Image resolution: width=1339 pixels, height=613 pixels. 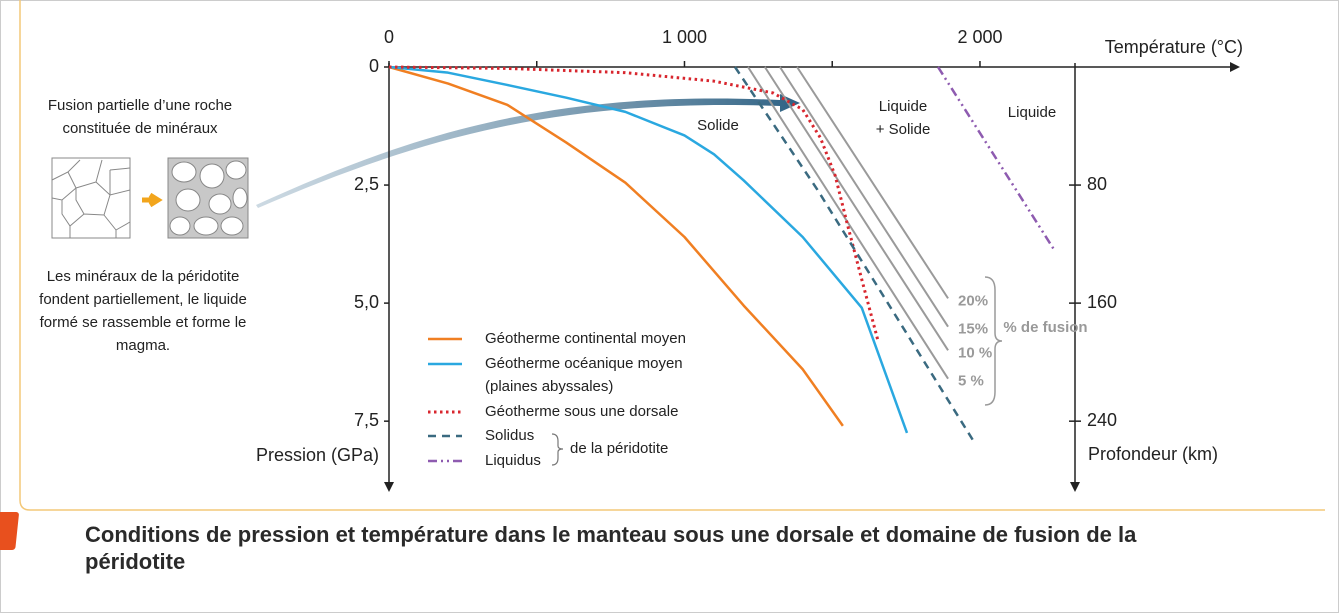 I want to click on region-label: Liquide + Solide, so click(x=903, y=118).